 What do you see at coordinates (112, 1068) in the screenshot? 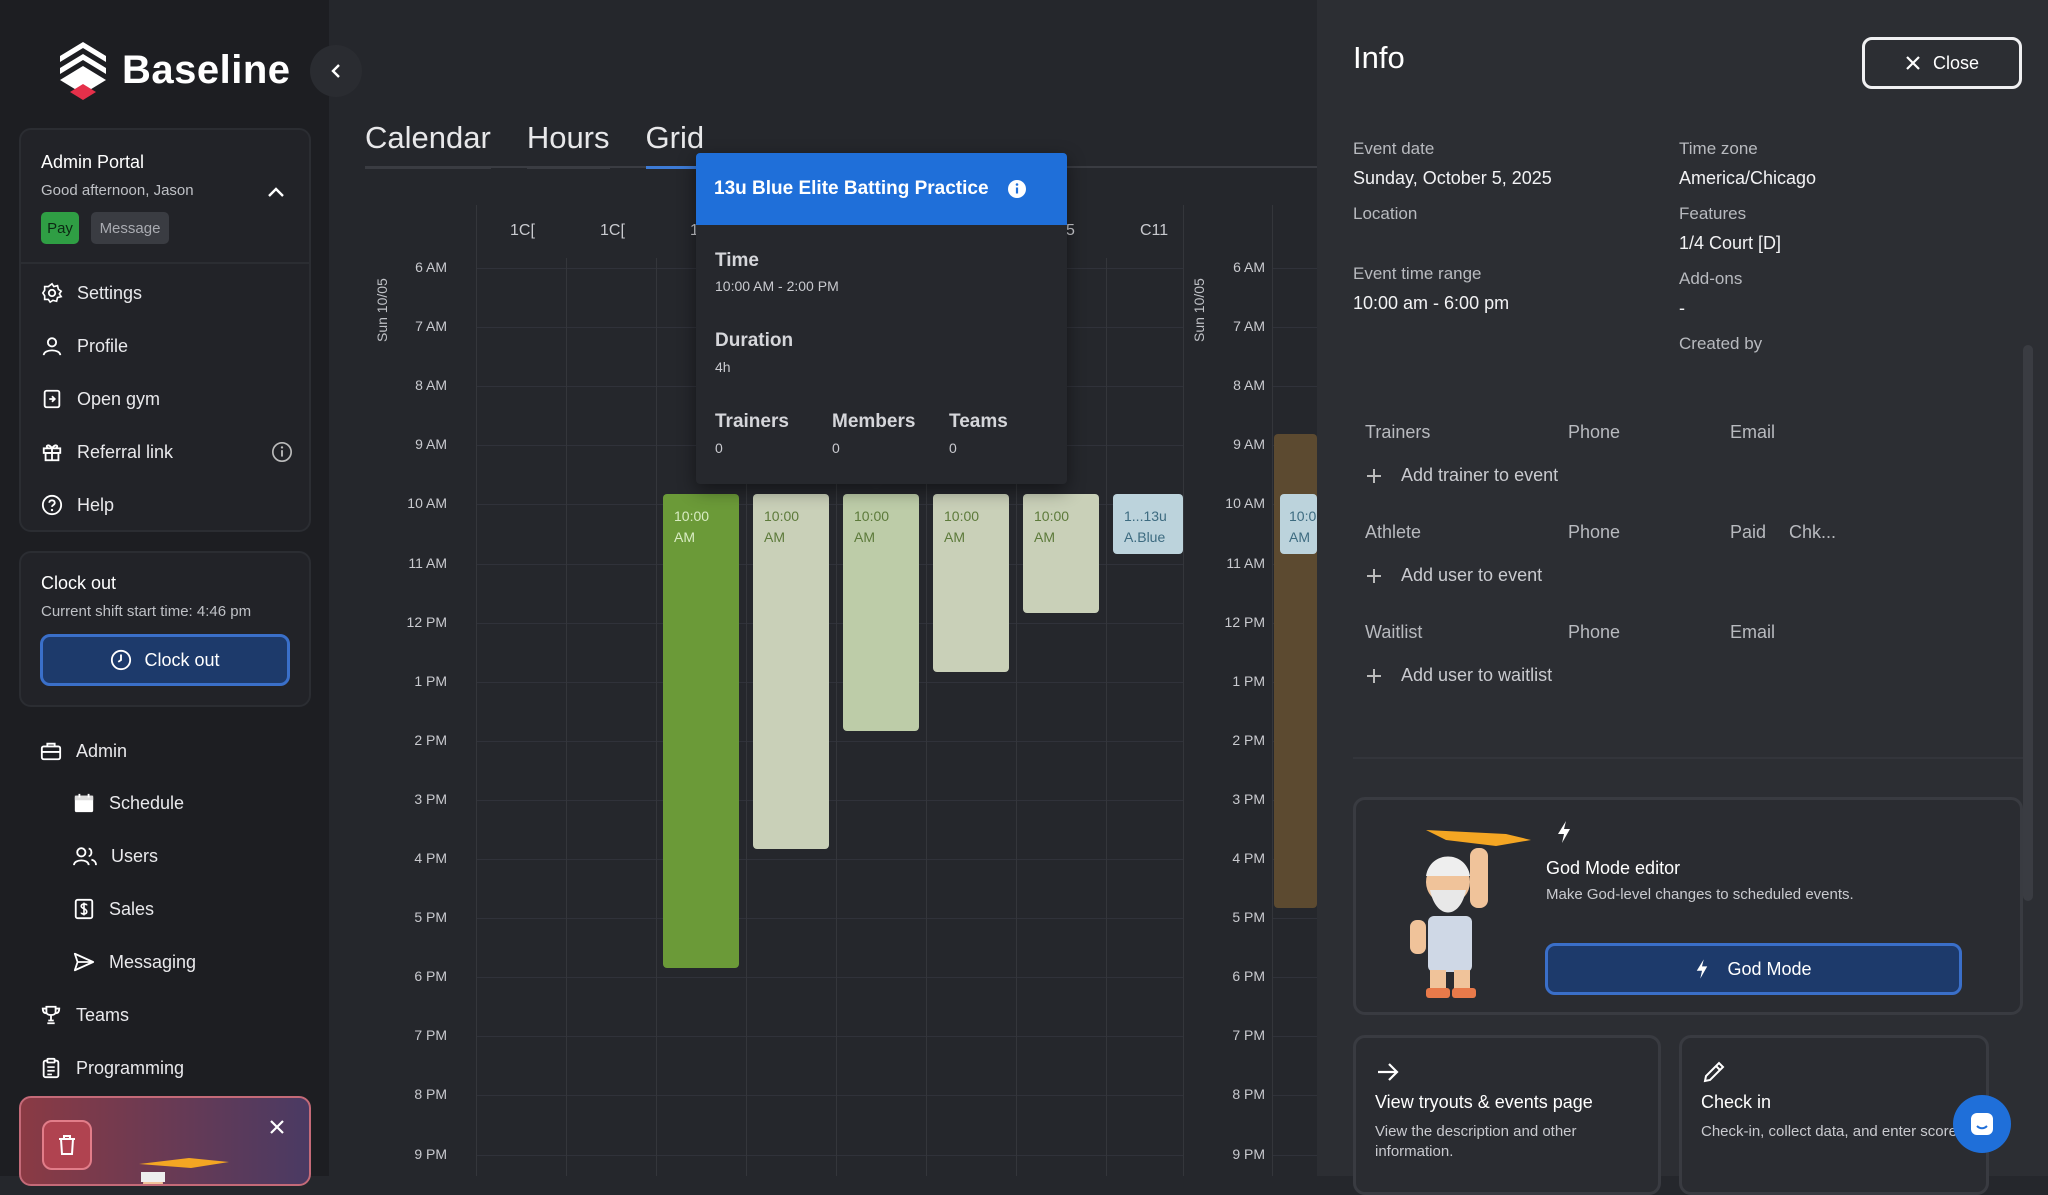
I see `nav-programming: Programming` at bounding box center [112, 1068].